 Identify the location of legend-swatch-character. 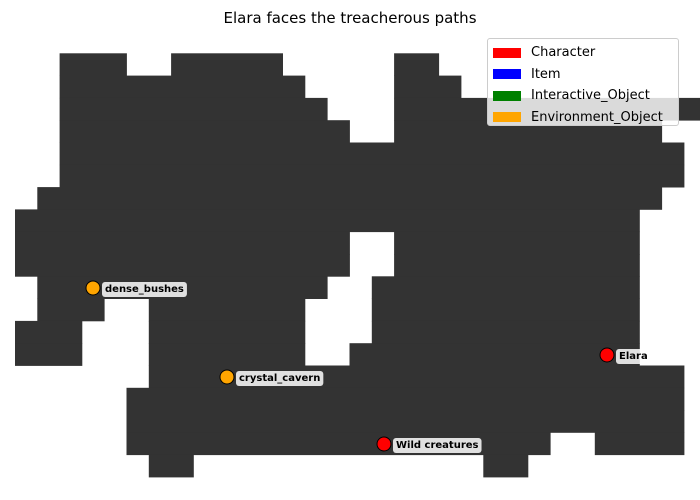
(507, 52).